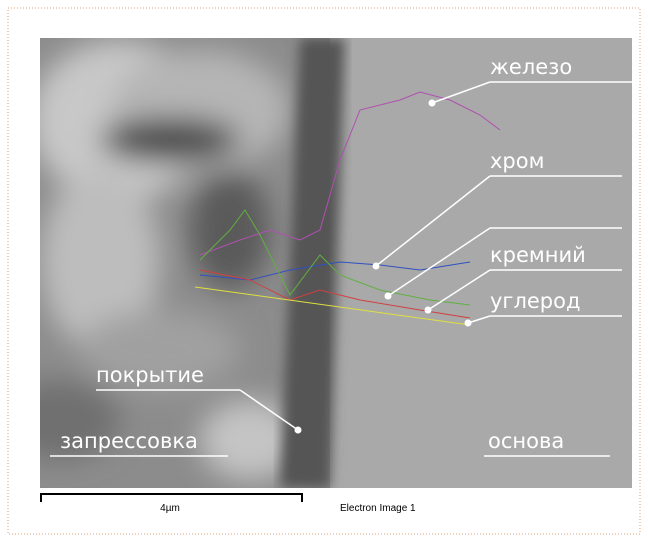  What do you see at coordinates (129, 441) in the screenshot?
I see `label-mounting: запрессовка` at bounding box center [129, 441].